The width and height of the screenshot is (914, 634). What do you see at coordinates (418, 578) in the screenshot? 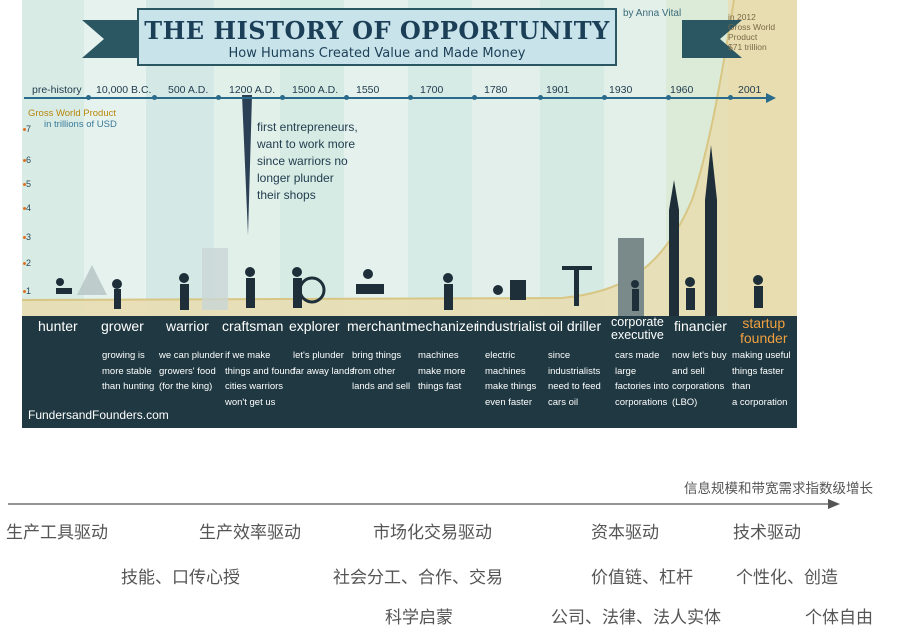
I see `stage-trait: 社会分工、合作、交易` at bounding box center [418, 578].